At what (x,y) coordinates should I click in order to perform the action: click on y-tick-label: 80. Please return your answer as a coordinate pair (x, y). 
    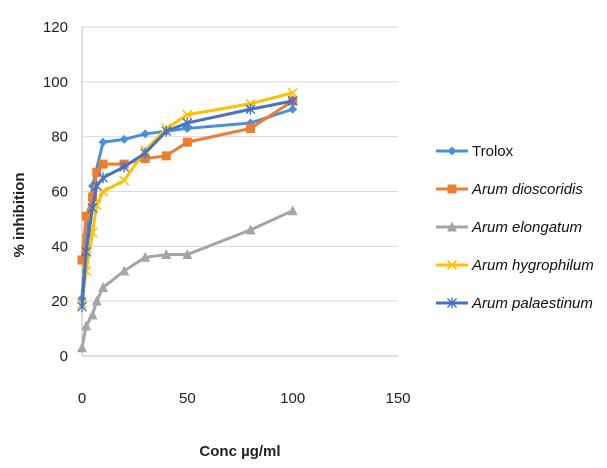
    Looking at the image, I should click on (59, 137).